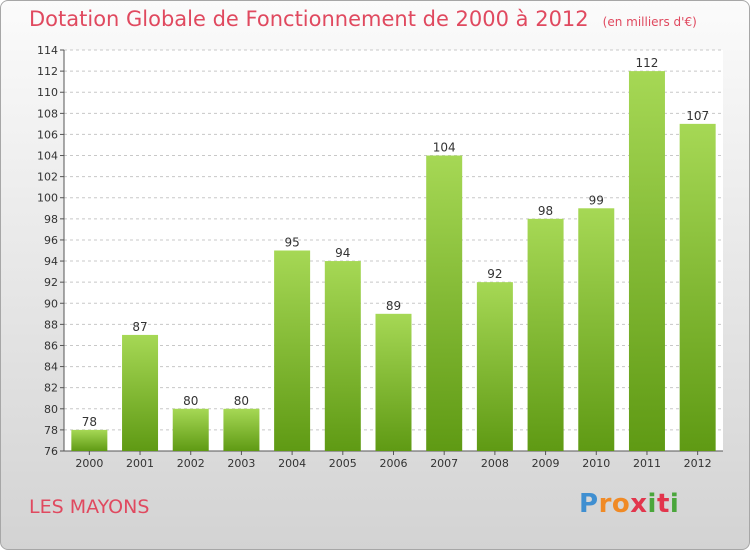 This screenshot has width=750, height=550. What do you see at coordinates (494, 366) in the screenshot?
I see `bar-2008` at bounding box center [494, 366].